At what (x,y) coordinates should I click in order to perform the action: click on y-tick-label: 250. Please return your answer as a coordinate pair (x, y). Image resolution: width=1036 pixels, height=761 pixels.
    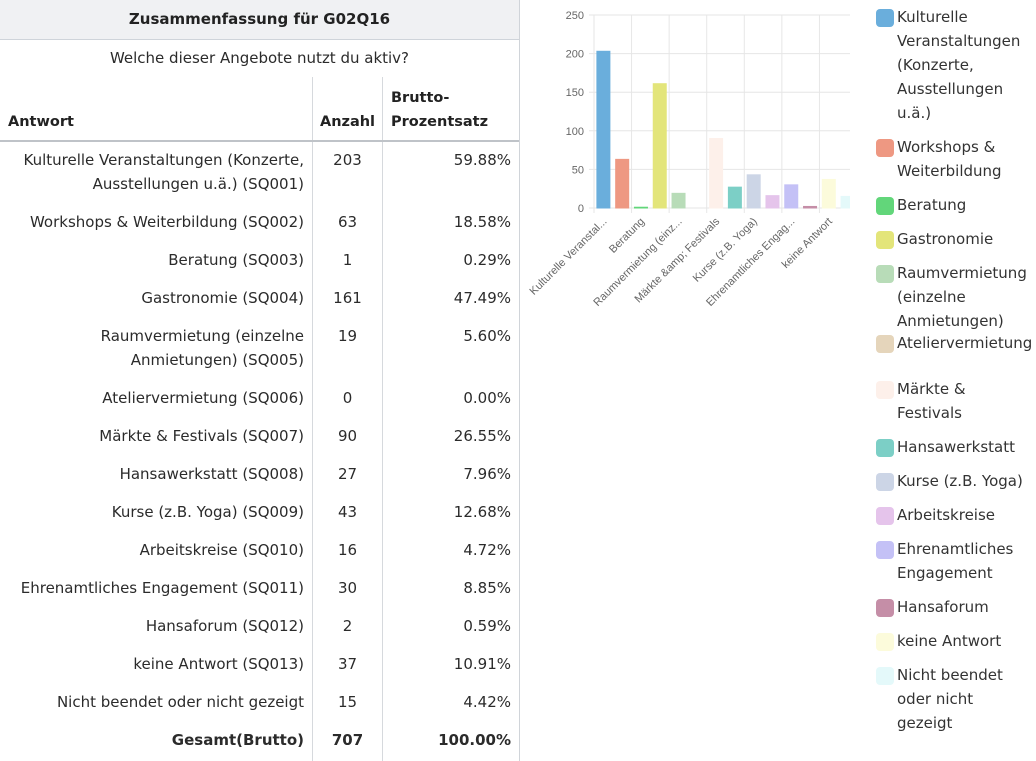
    Looking at the image, I should click on (575, 16).